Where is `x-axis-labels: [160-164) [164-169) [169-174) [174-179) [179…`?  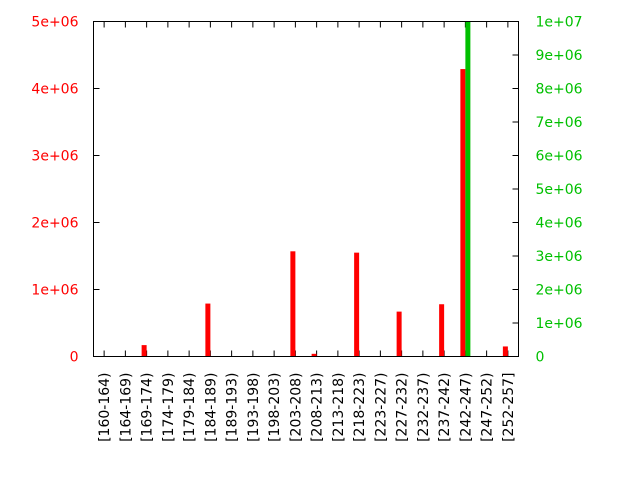 x-axis-labels: [160-164) [164-169) [169-174) [174-179) [179… is located at coordinates (307, 407).